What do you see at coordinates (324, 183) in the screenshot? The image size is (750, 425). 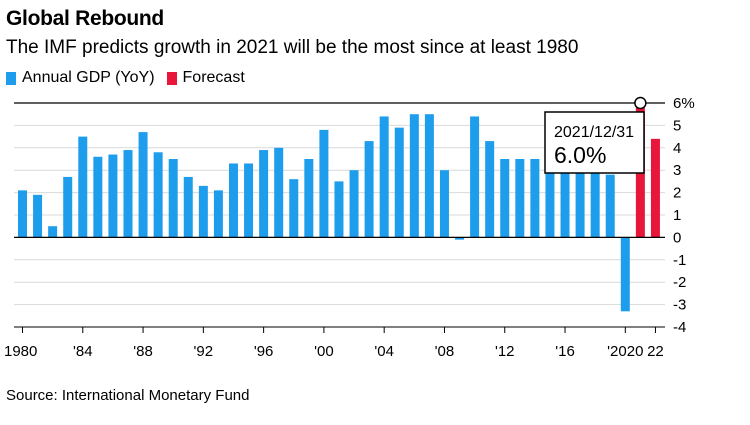 I see `bar-gdp-2000` at bounding box center [324, 183].